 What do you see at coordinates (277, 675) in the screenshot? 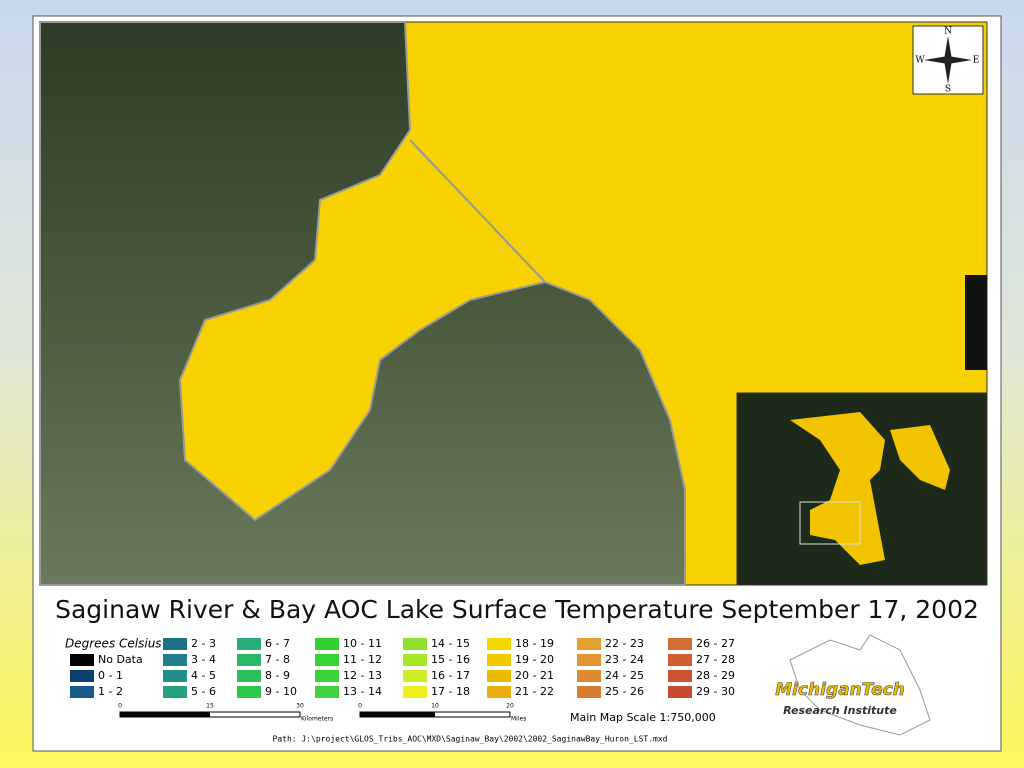
I see `legend-label: 8 - 9` at bounding box center [277, 675].